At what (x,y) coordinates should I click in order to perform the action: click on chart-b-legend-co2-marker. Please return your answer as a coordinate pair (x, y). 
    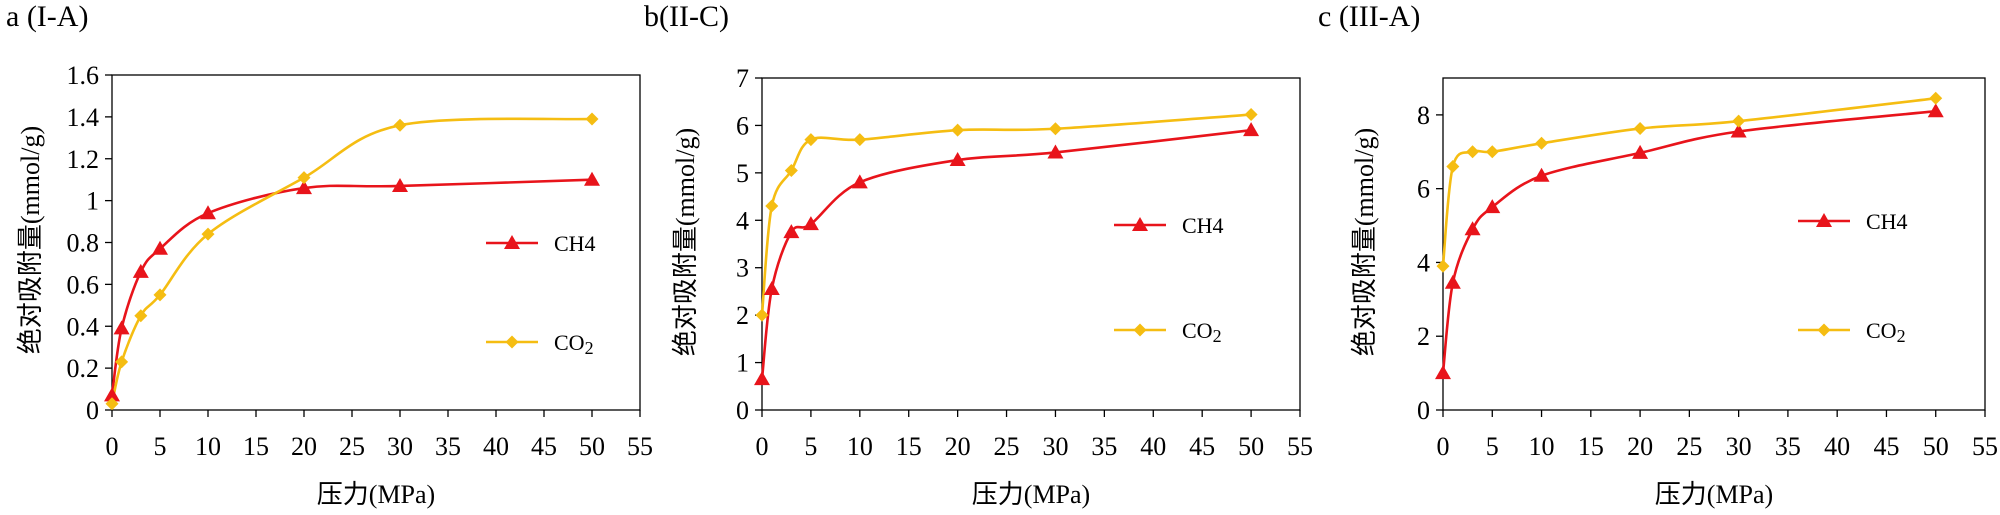
    Looking at the image, I should click on (1140, 330).